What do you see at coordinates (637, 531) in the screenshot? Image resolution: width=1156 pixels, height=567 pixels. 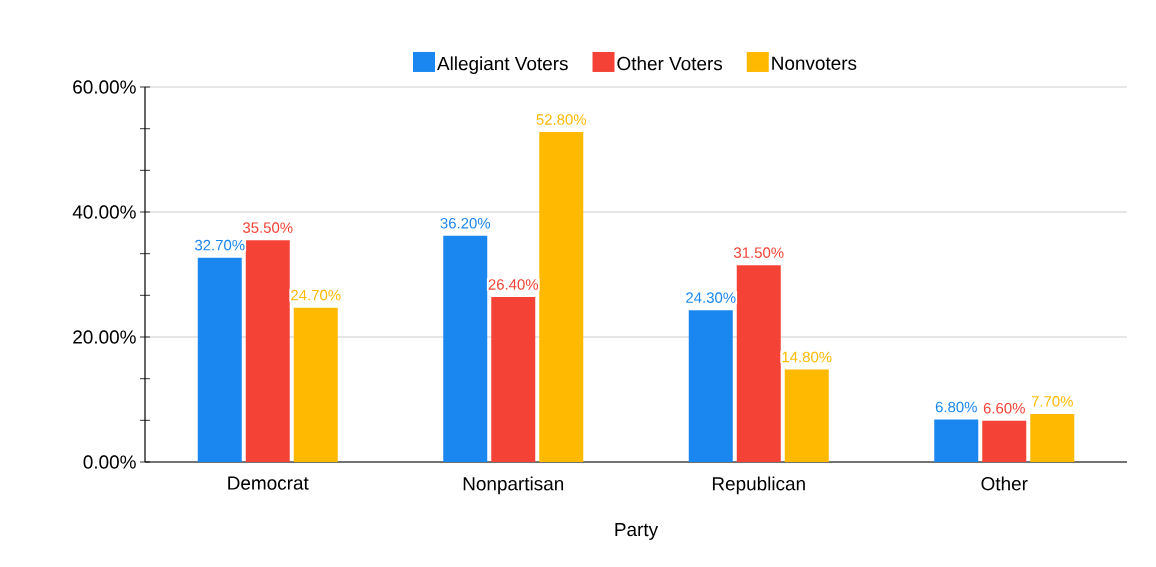 I see `x-axis-title: Party` at bounding box center [637, 531].